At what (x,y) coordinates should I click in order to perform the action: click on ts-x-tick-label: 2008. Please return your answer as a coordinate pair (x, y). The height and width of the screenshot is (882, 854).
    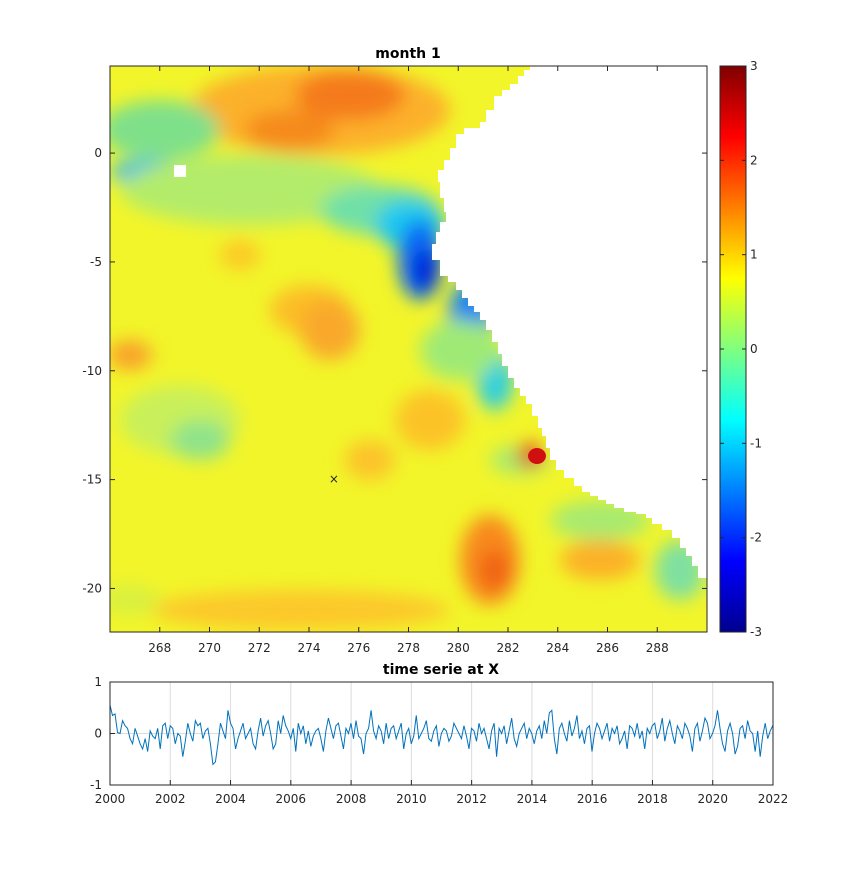
    Looking at the image, I should click on (351, 799).